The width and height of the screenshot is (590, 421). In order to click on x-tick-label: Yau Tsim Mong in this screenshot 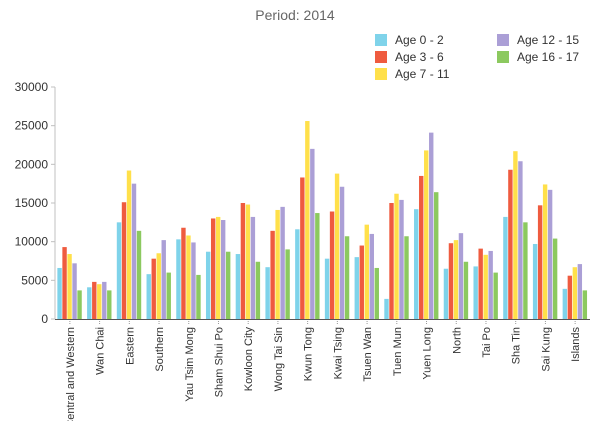, I will do `click(190, 364)`.